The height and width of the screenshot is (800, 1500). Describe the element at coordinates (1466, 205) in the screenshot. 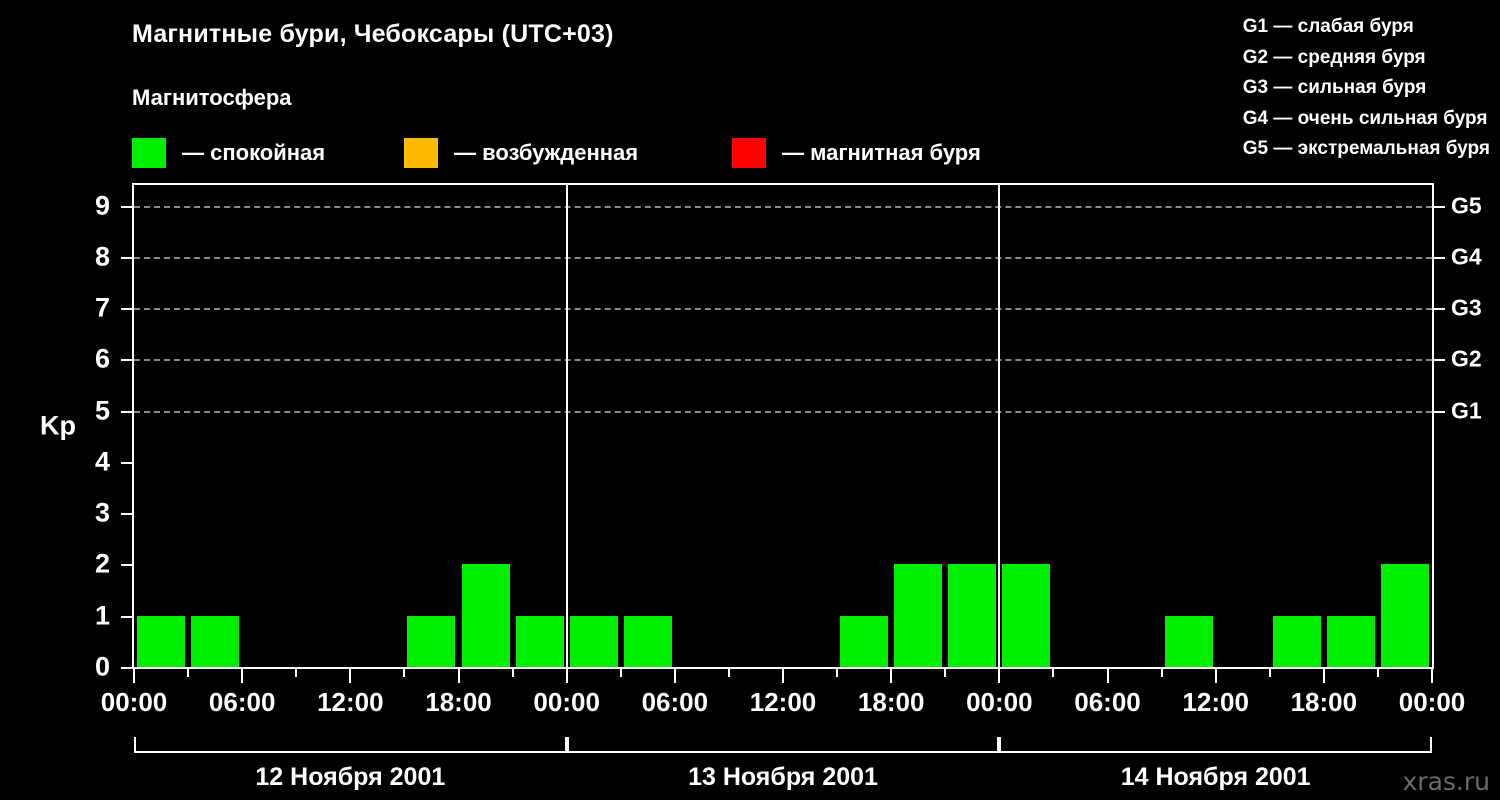

I see `g-tick-label-G5: G5` at that location.